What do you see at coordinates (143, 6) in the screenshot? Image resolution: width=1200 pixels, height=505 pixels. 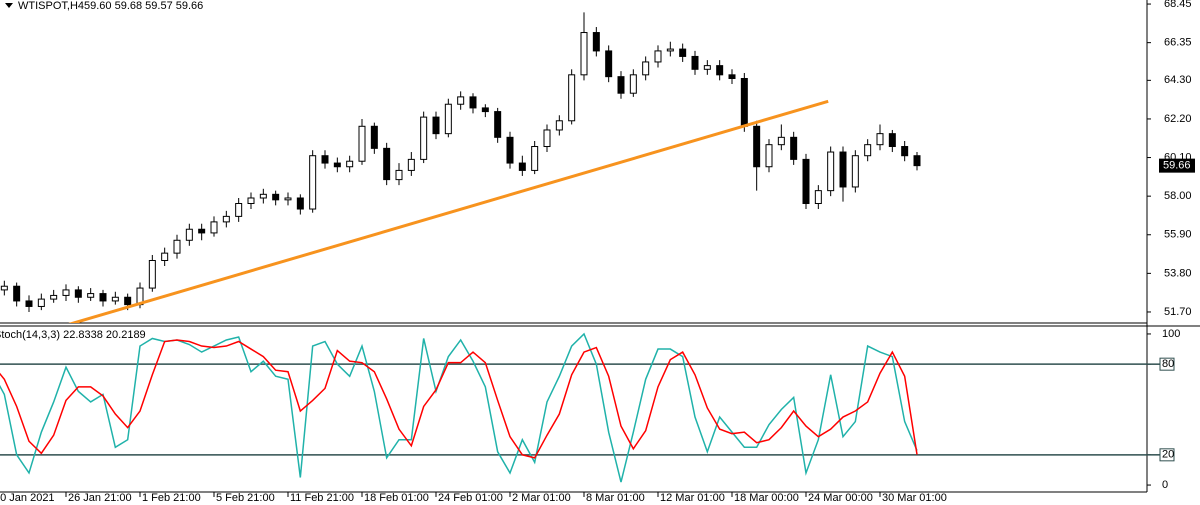 I see `chart-subtitle: 59.60 59.68 59.57 59.66` at bounding box center [143, 6].